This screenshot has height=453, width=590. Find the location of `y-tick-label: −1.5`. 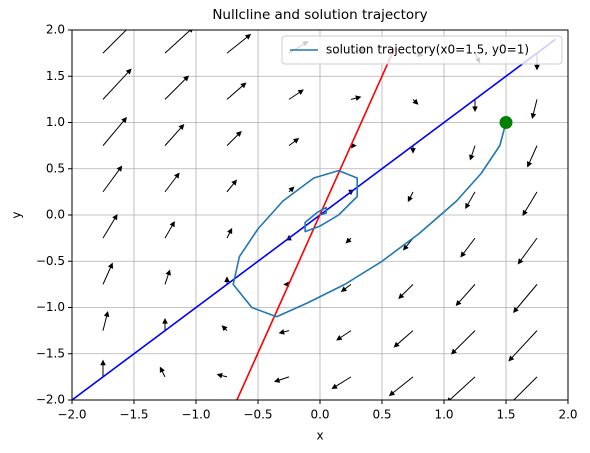

y-tick-label: −1.5 is located at coordinates (50, 353).